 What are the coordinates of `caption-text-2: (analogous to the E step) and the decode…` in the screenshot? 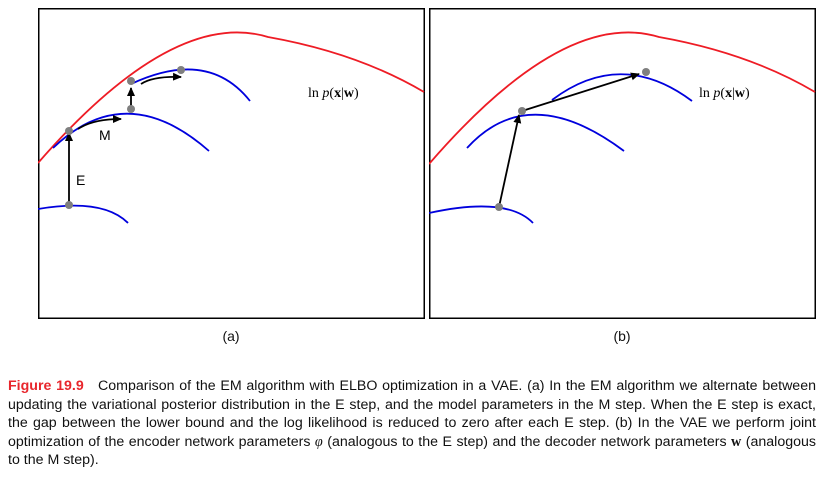 It's located at (527, 441).